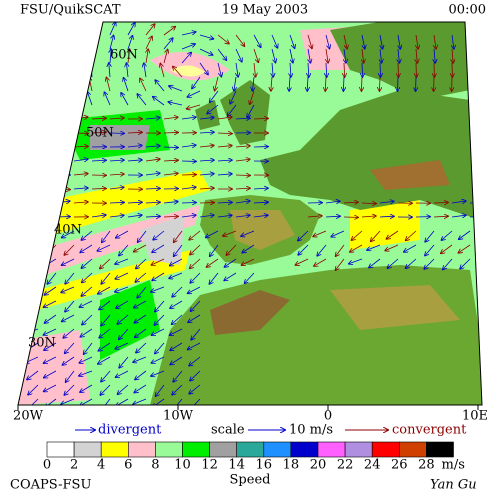  What do you see at coordinates (399, 465) in the screenshot?
I see `colorbar-label: 26` at bounding box center [399, 465].